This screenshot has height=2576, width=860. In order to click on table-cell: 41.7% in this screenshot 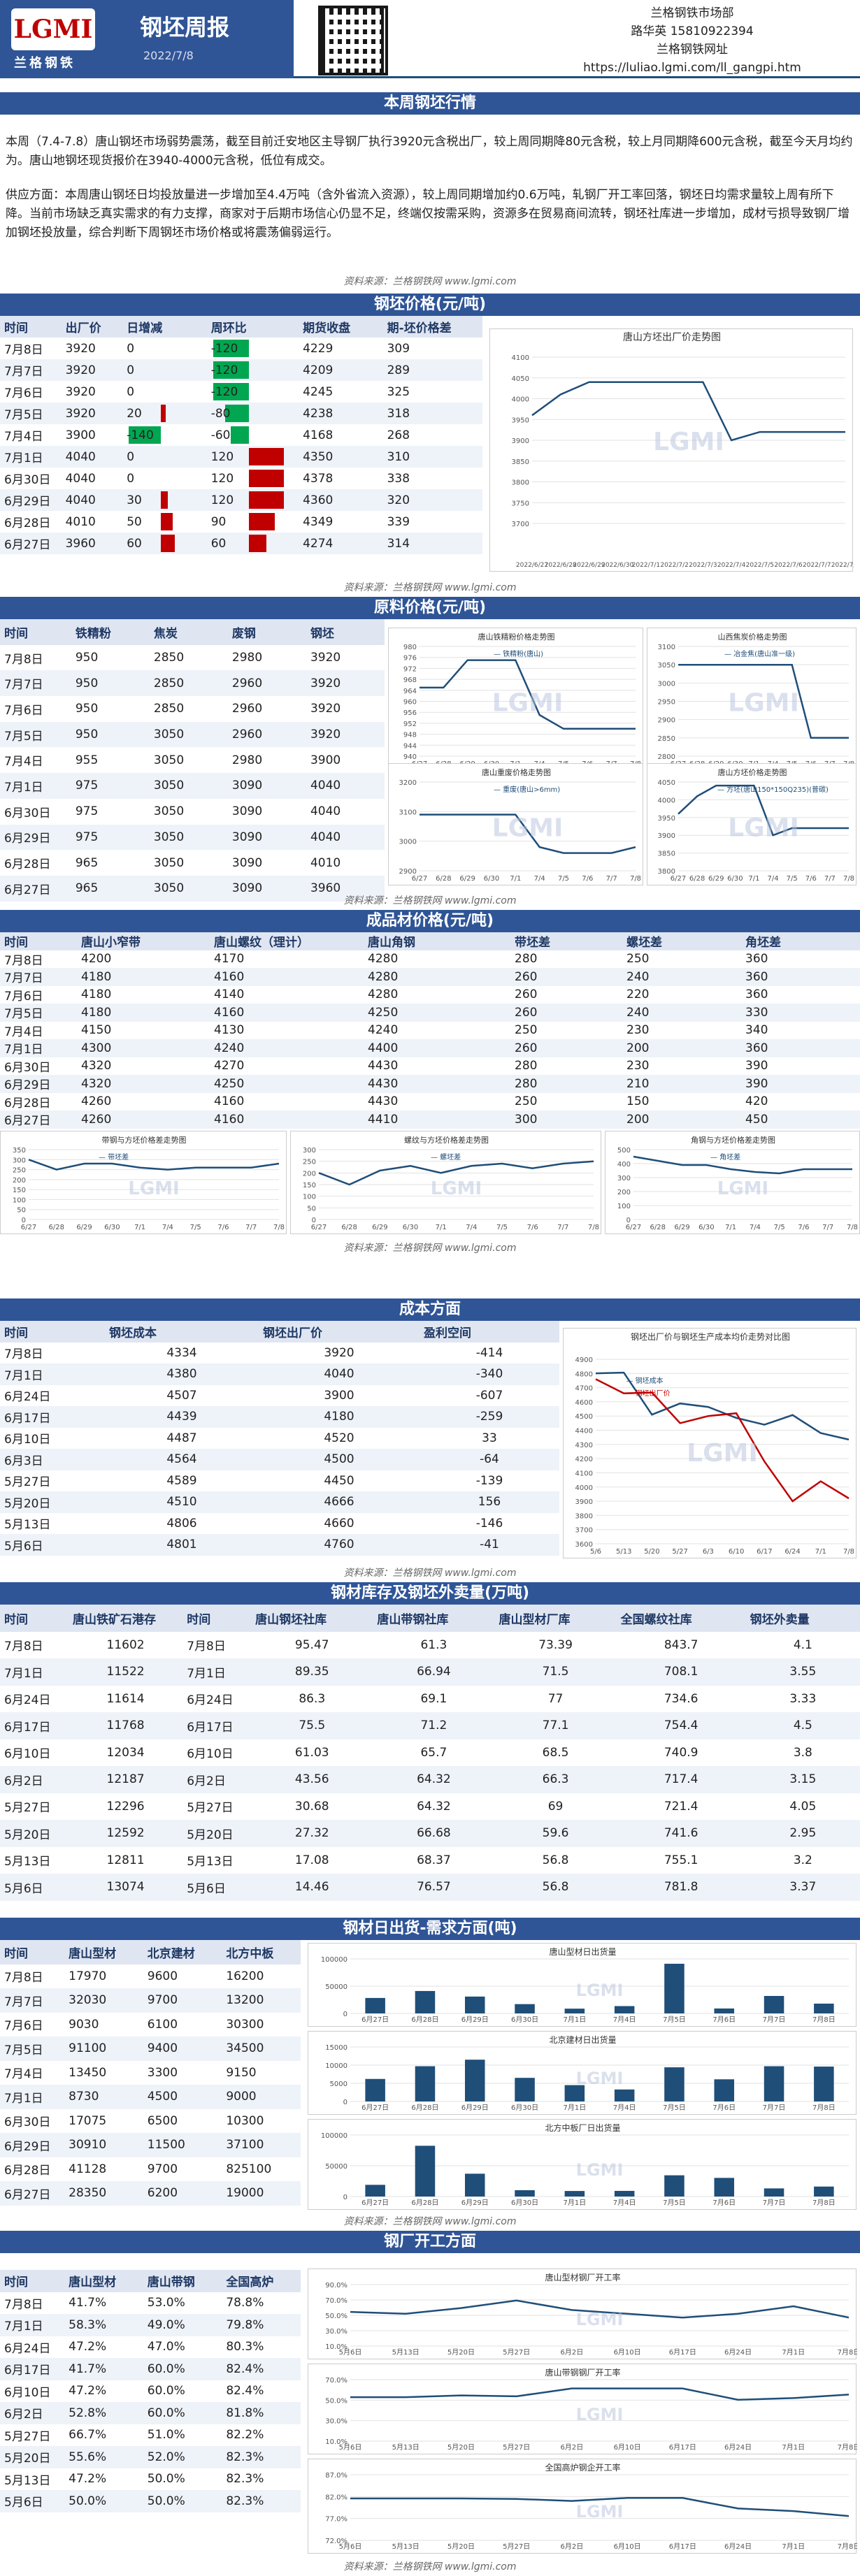, I will do `click(88, 2303)`.